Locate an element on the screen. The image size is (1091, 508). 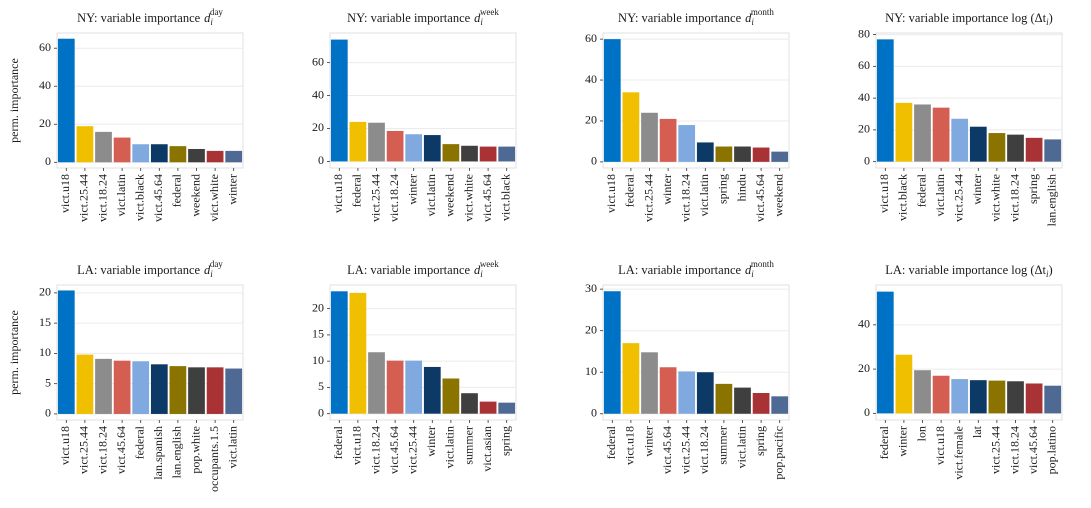
y-tick-label: 30 is located at coordinates (591, 288).